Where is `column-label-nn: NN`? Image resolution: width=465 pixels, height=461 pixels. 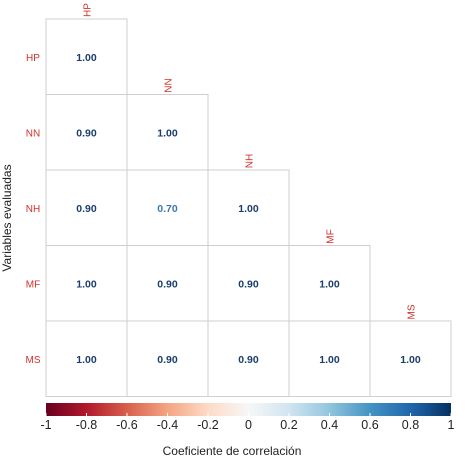 column-label-nn: NN is located at coordinates (169, 85).